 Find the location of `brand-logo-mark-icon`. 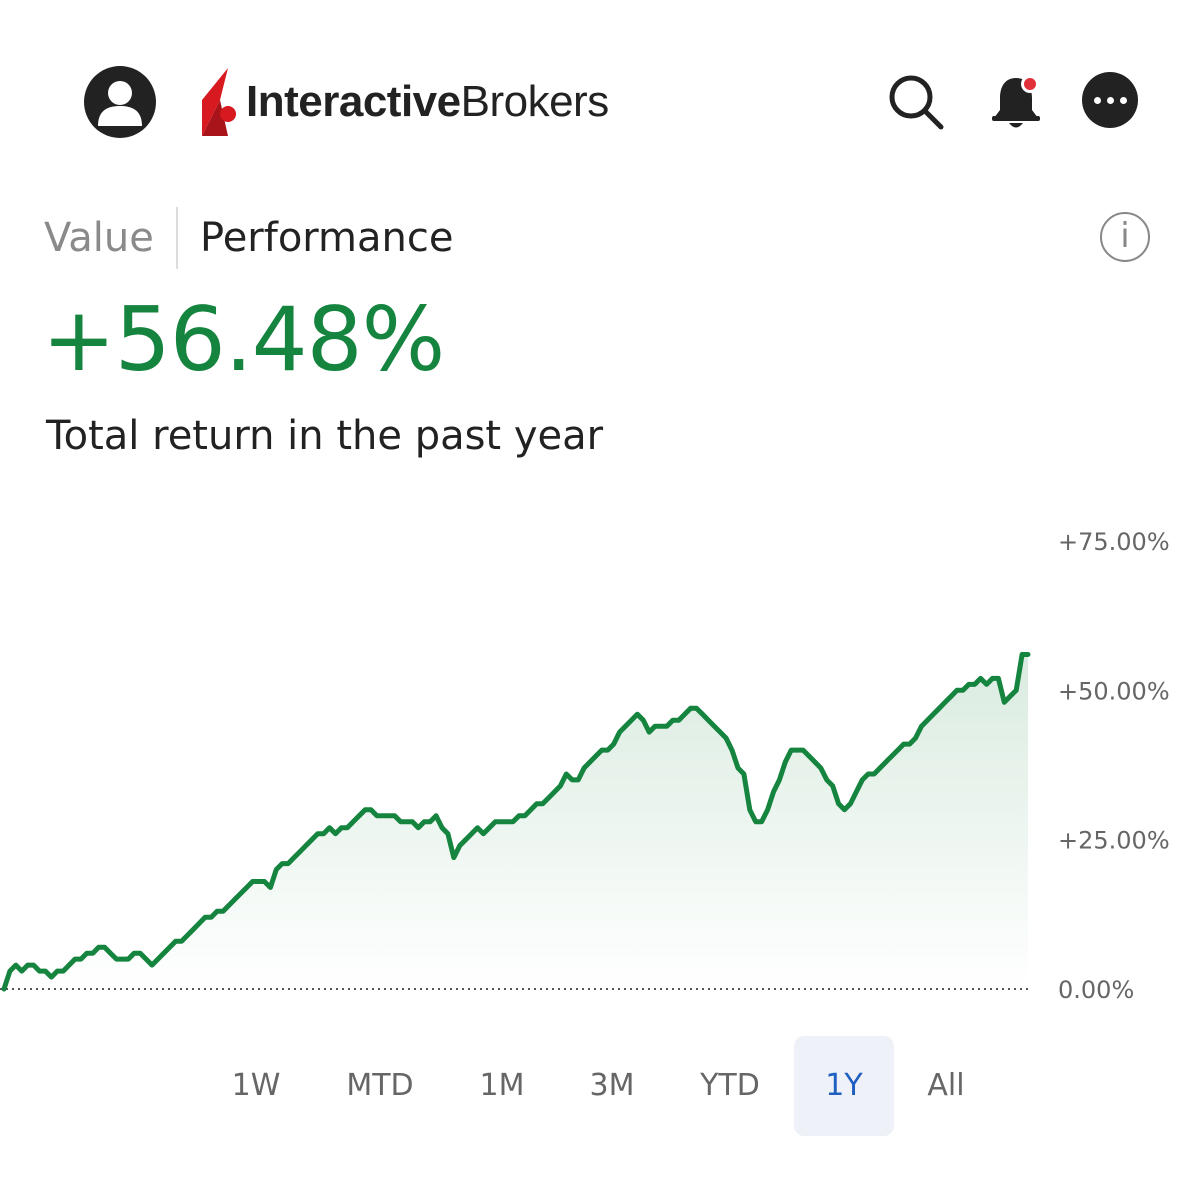

brand-logo-mark-icon is located at coordinates (219, 102).